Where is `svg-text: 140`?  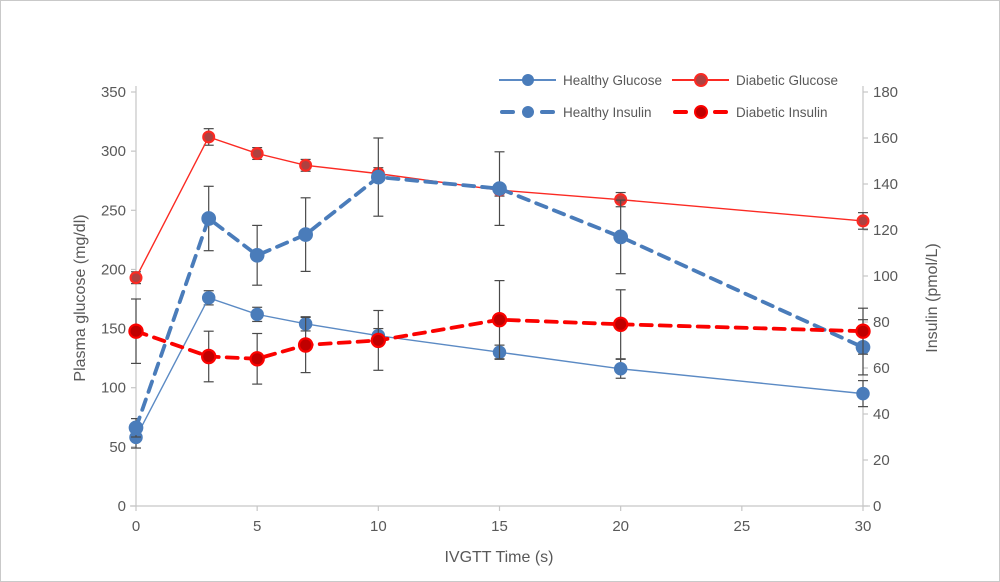
svg-text: 140 is located at coordinates (885, 184).